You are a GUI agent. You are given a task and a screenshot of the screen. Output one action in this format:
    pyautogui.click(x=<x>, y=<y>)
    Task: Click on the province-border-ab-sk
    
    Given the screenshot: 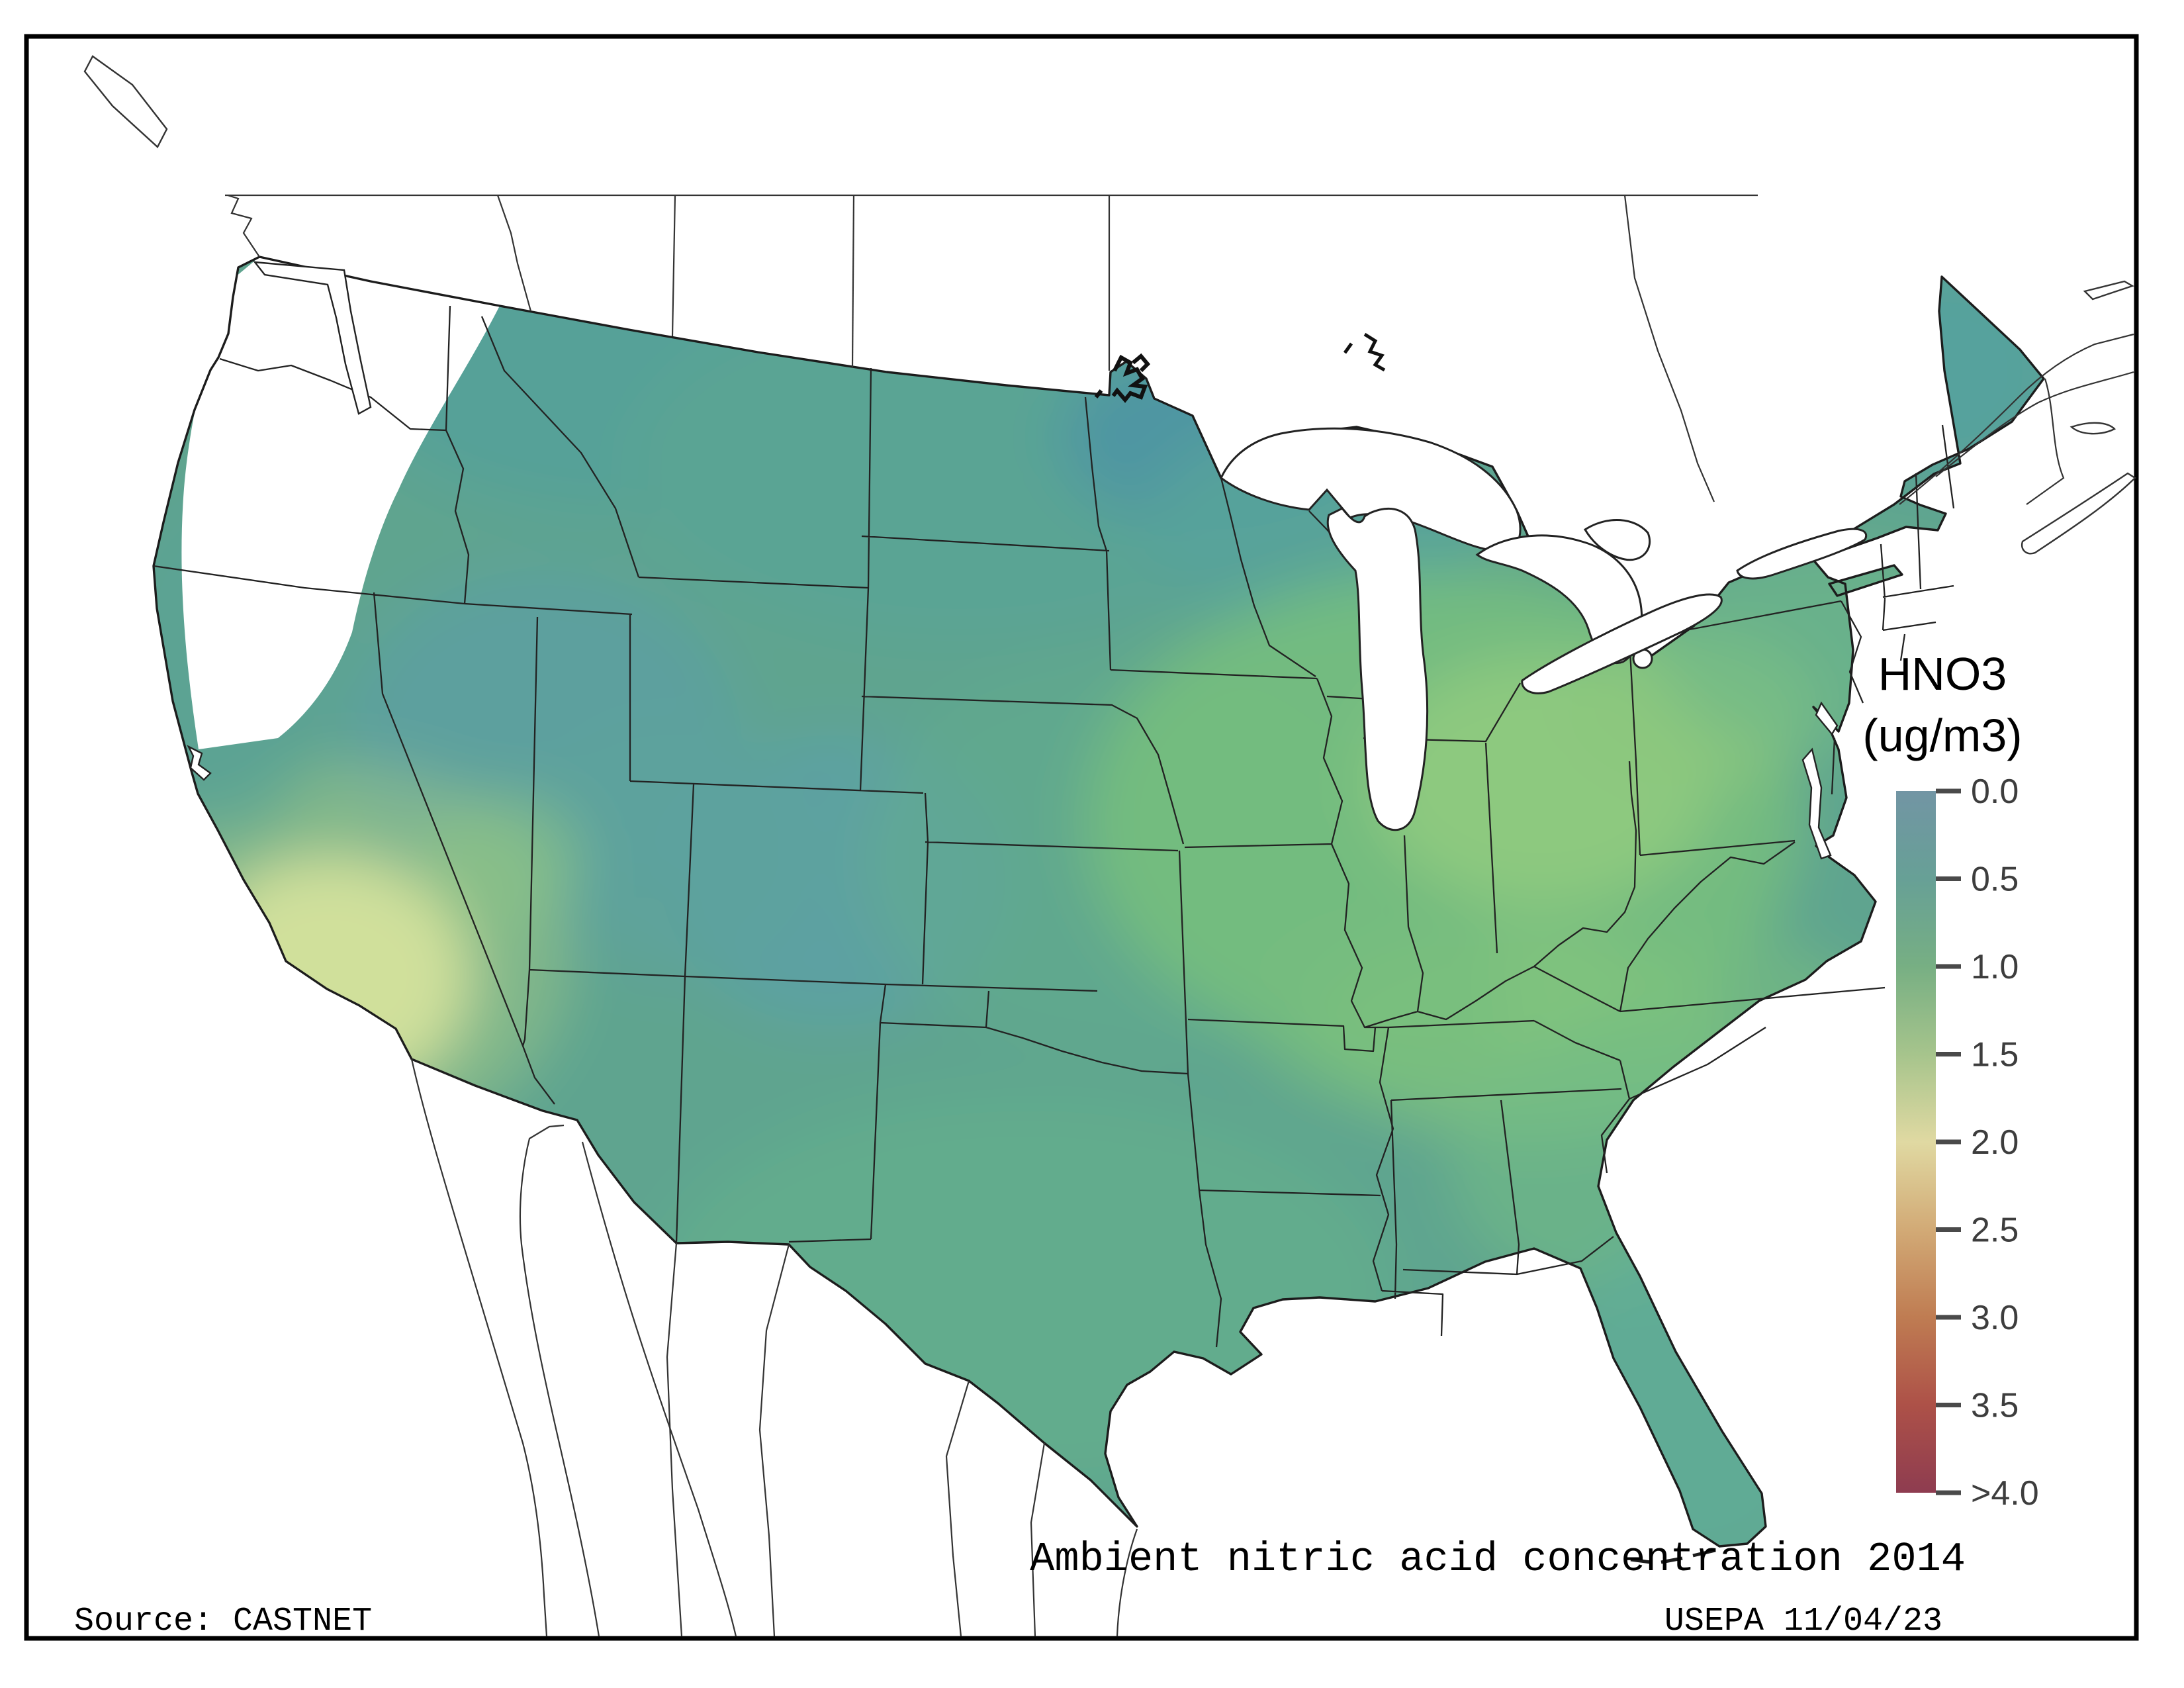 What is the action you would take?
    pyautogui.click(x=673, y=266)
    